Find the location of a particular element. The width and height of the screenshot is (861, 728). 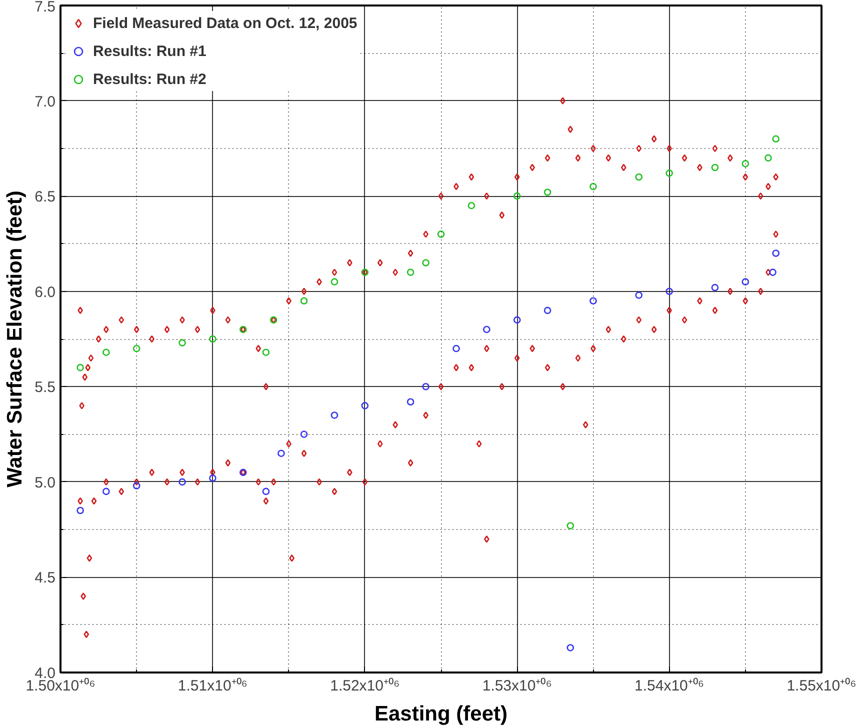

y-tick-label: 6.0 is located at coordinates (45, 292).